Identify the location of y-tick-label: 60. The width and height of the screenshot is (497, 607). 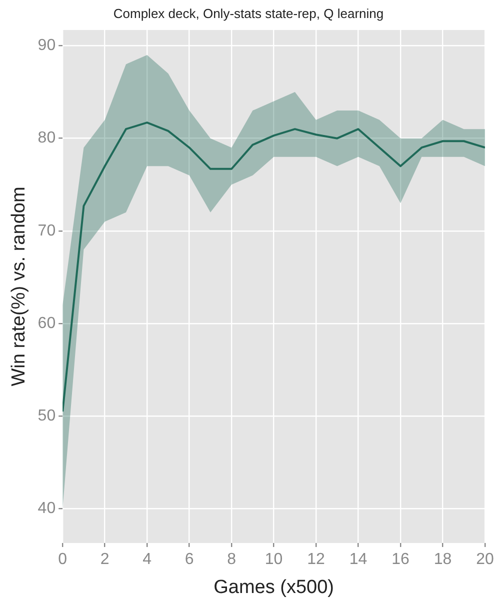
(47, 323).